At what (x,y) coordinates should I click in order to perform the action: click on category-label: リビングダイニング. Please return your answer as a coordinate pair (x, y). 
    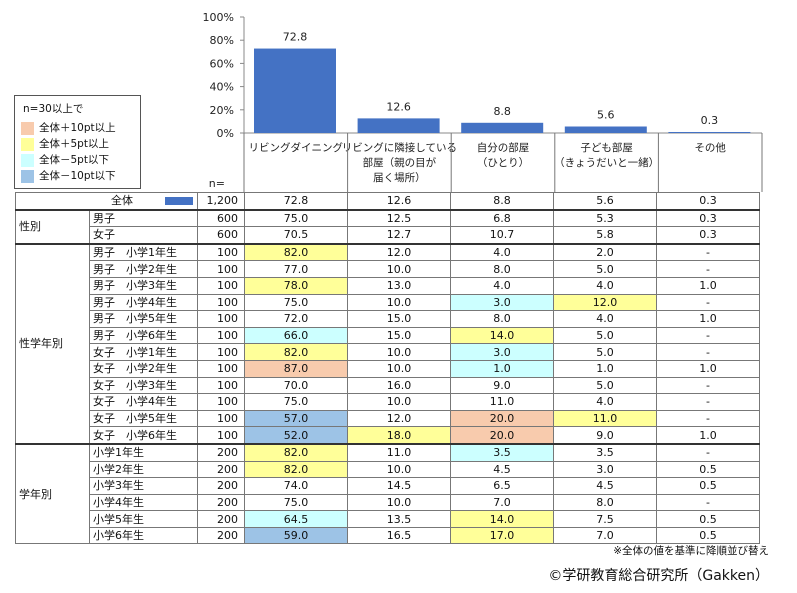
    Looking at the image, I should click on (296, 147).